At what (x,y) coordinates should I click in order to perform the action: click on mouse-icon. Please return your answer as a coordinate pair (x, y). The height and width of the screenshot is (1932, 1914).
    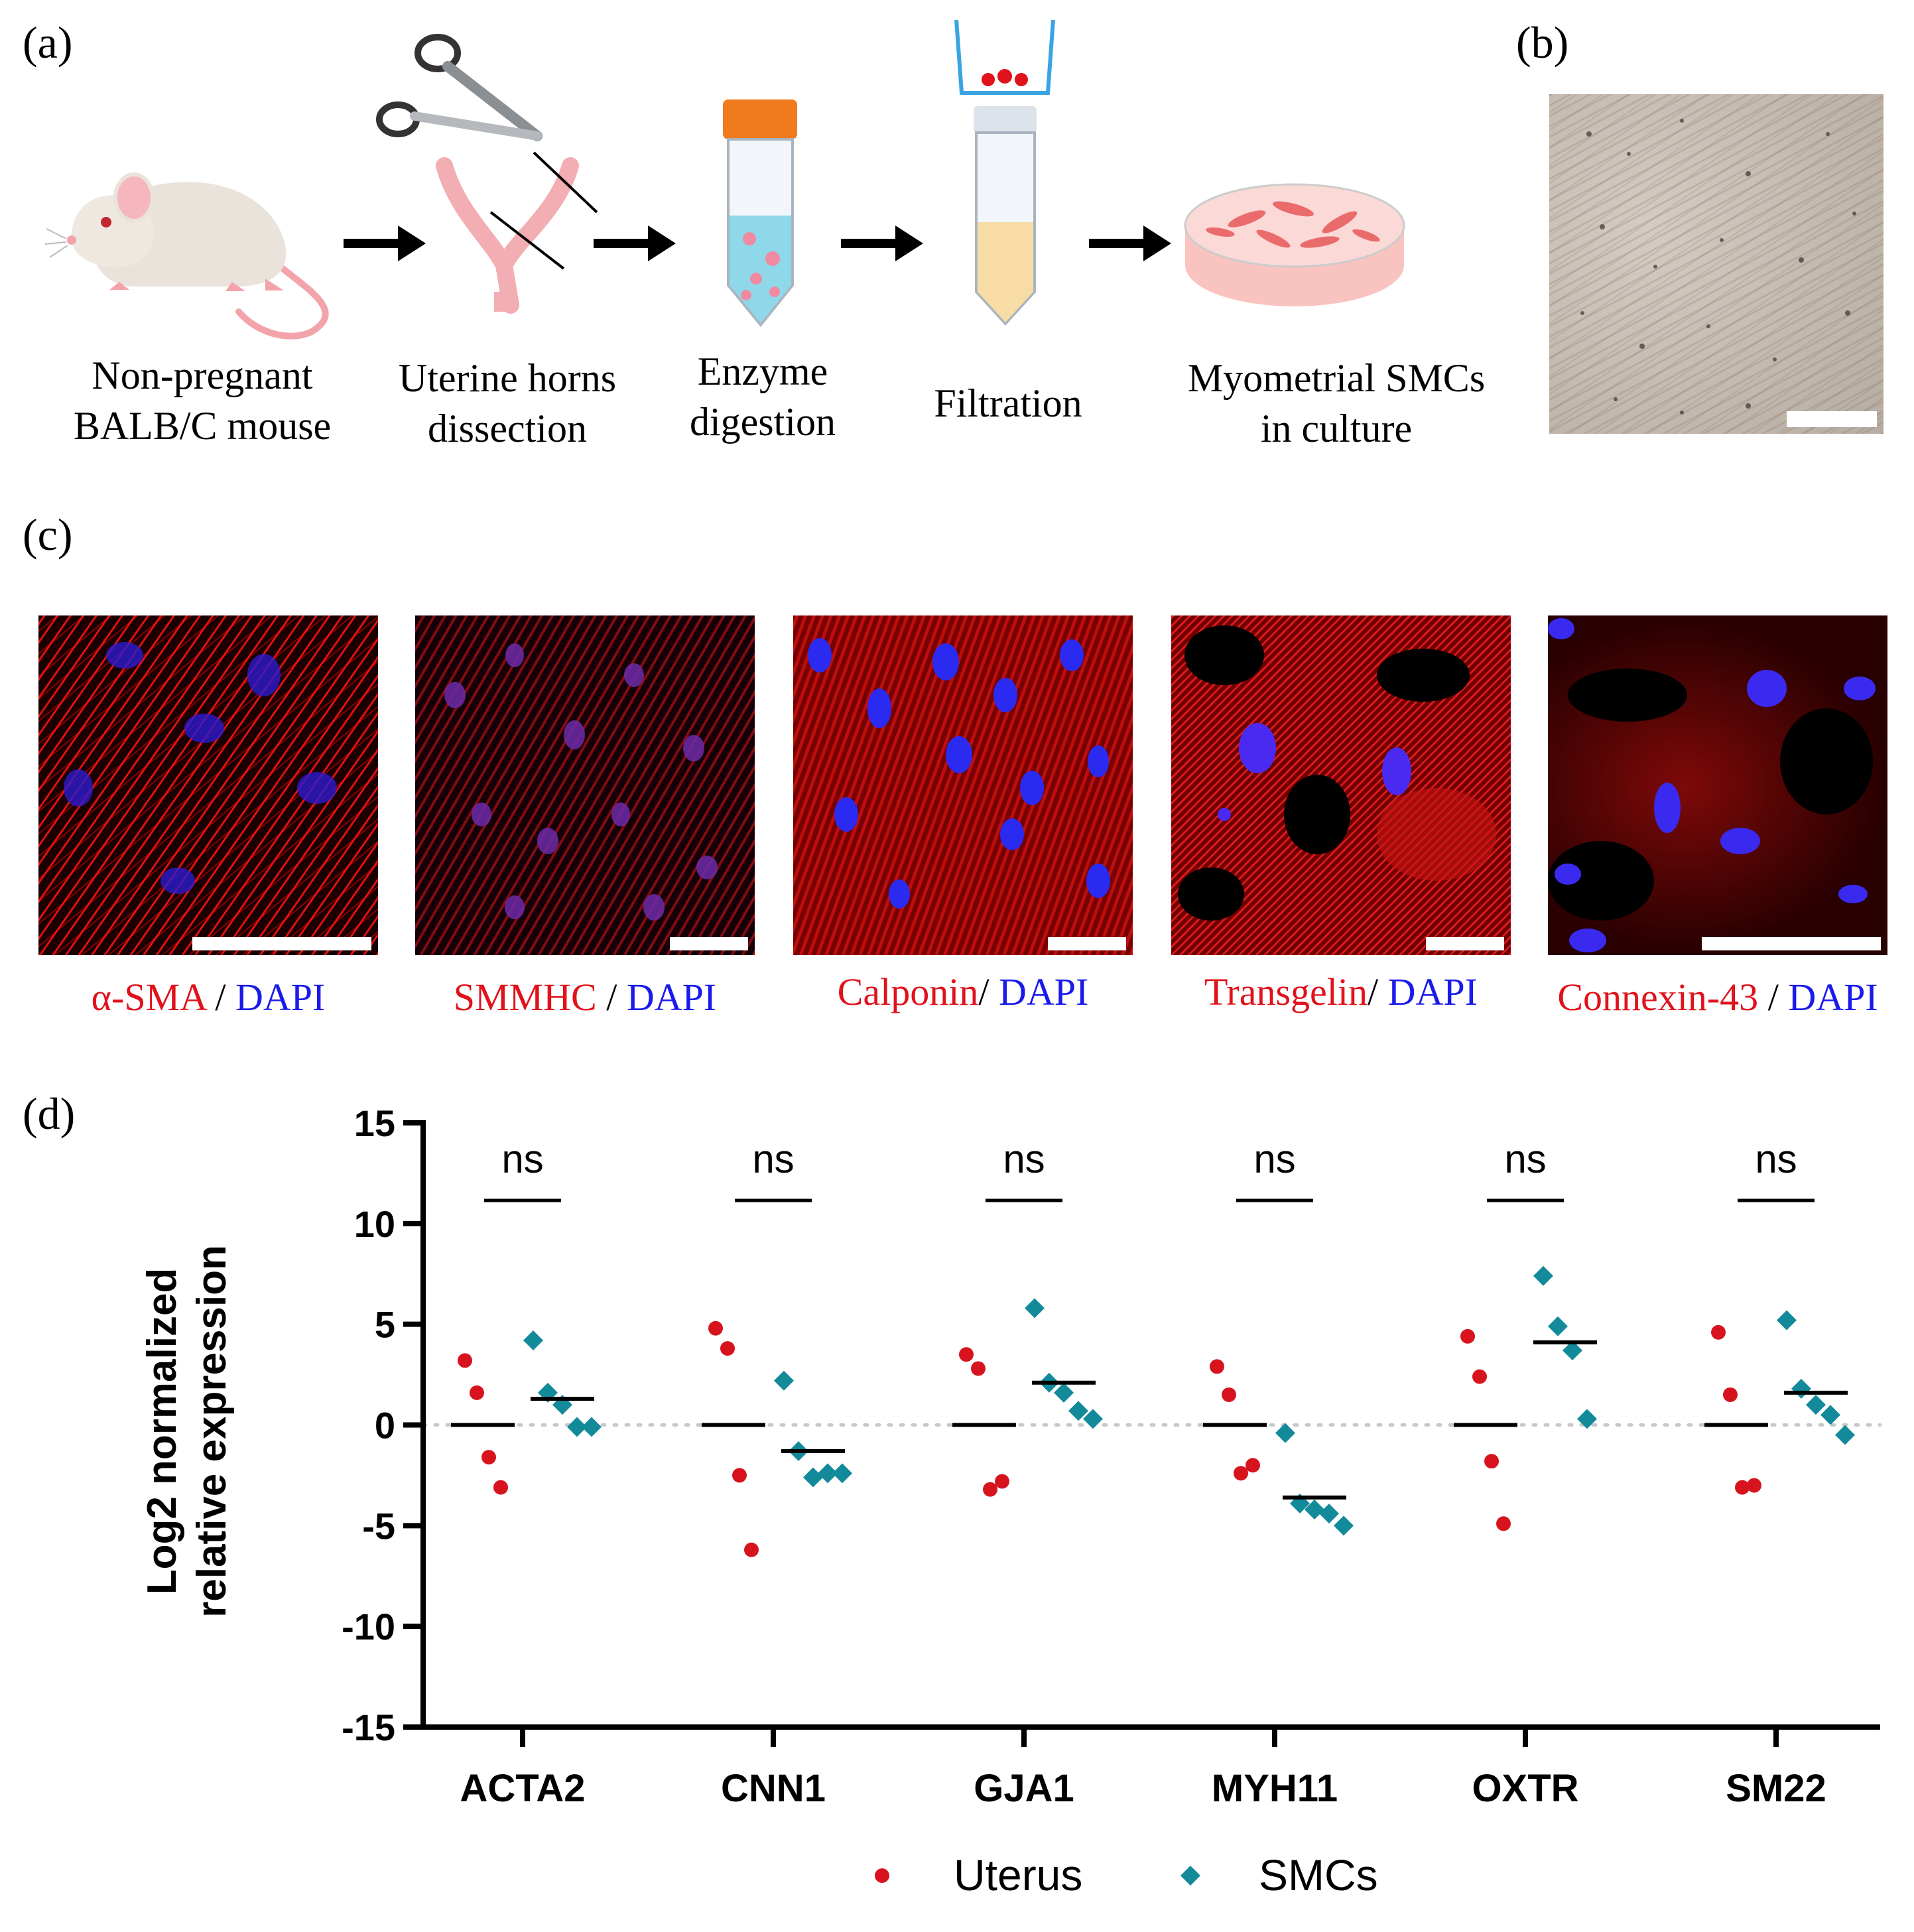
    Looking at the image, I should click on (186, 256).